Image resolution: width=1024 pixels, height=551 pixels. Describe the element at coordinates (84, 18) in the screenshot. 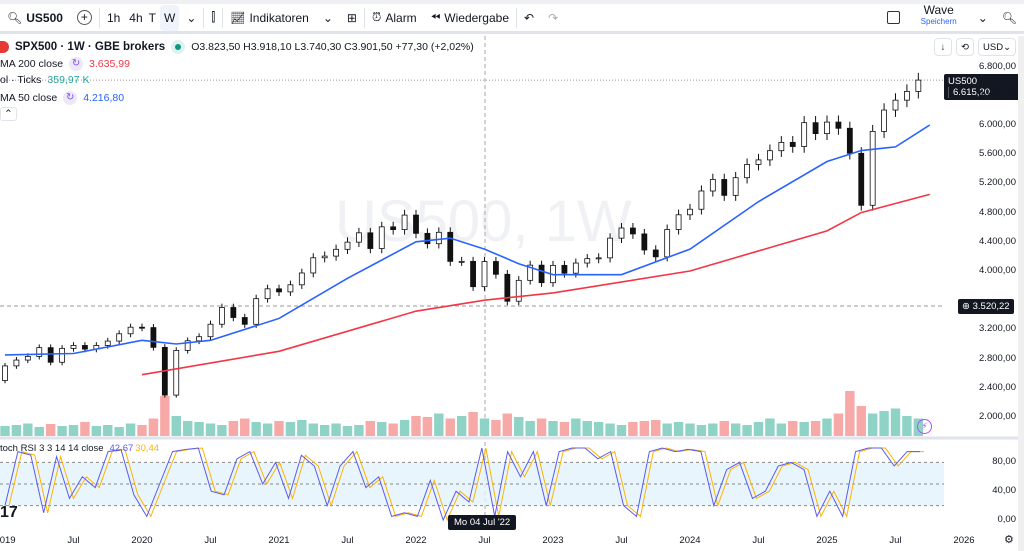

I see `add-symbol-button: +` at that location.